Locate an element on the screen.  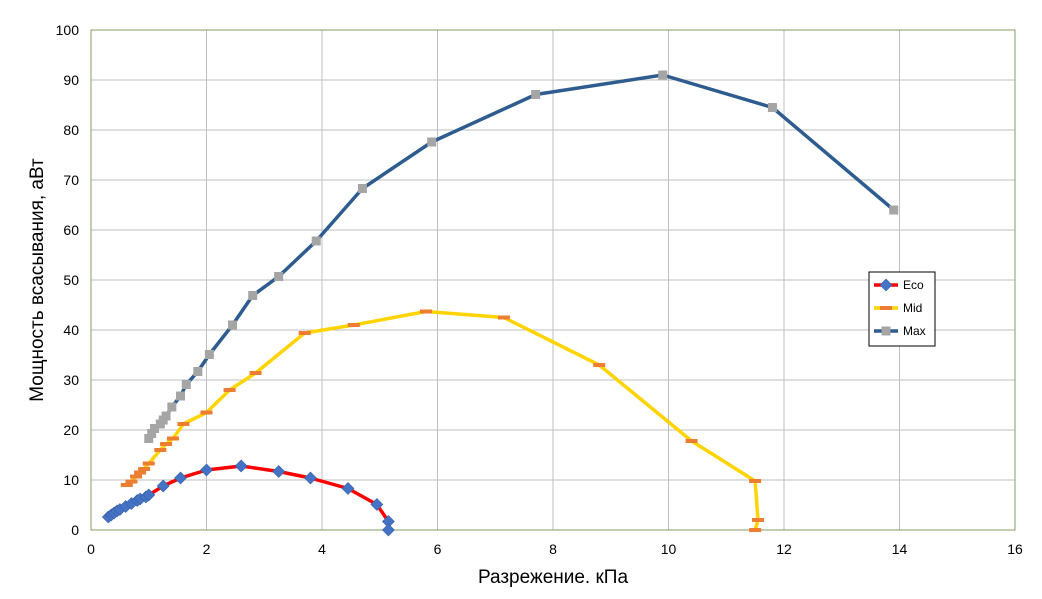
x-tick-label: 16 is located at coordinates (1015, 549).